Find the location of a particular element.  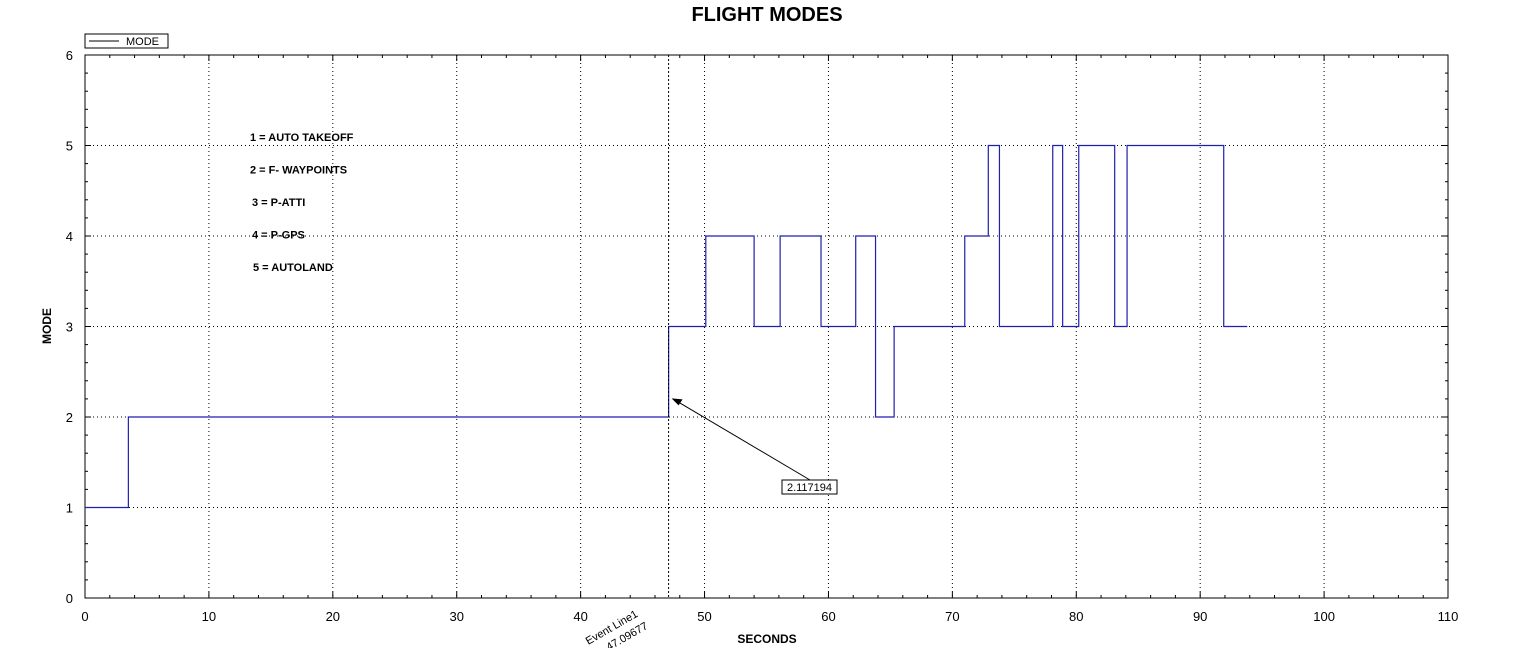

y-tick-label: 3 is located at coordinates (69, 327).